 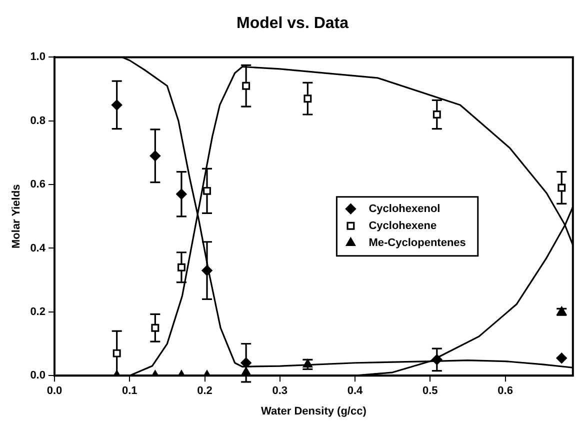 I want to click on y-axis-title: Molar Yields, so click(x=16, y=216).